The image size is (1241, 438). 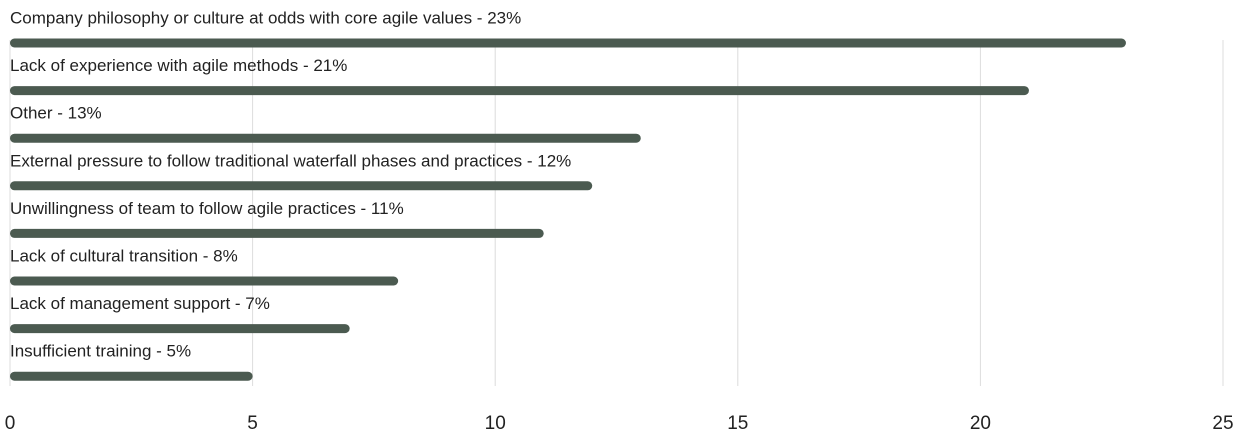 What do you see at coordinates (100, 351) in the screenshot?
I see `bar-label: Insufficient training - 5%` at bounding box center [100, 351].